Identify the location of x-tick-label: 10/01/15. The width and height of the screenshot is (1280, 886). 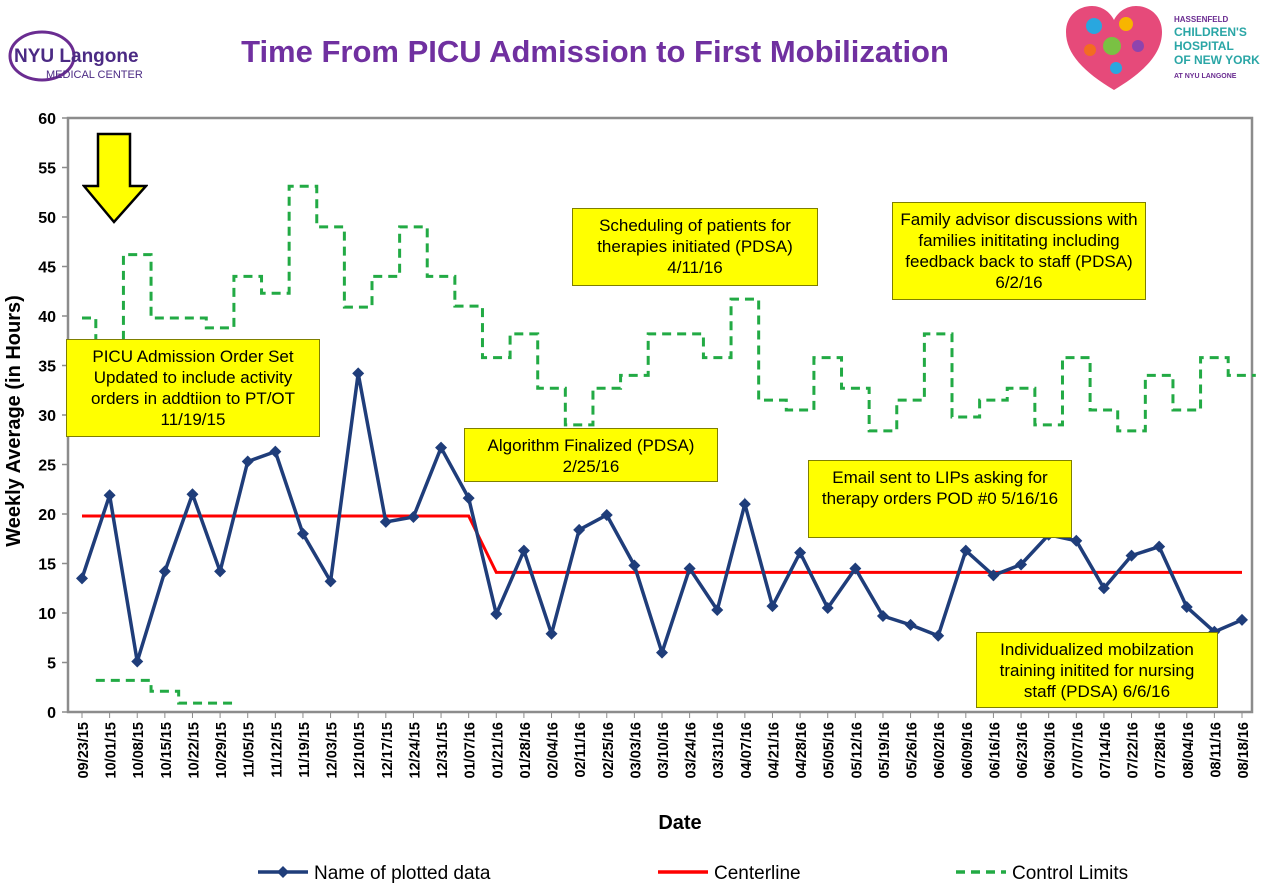
(112, 750).